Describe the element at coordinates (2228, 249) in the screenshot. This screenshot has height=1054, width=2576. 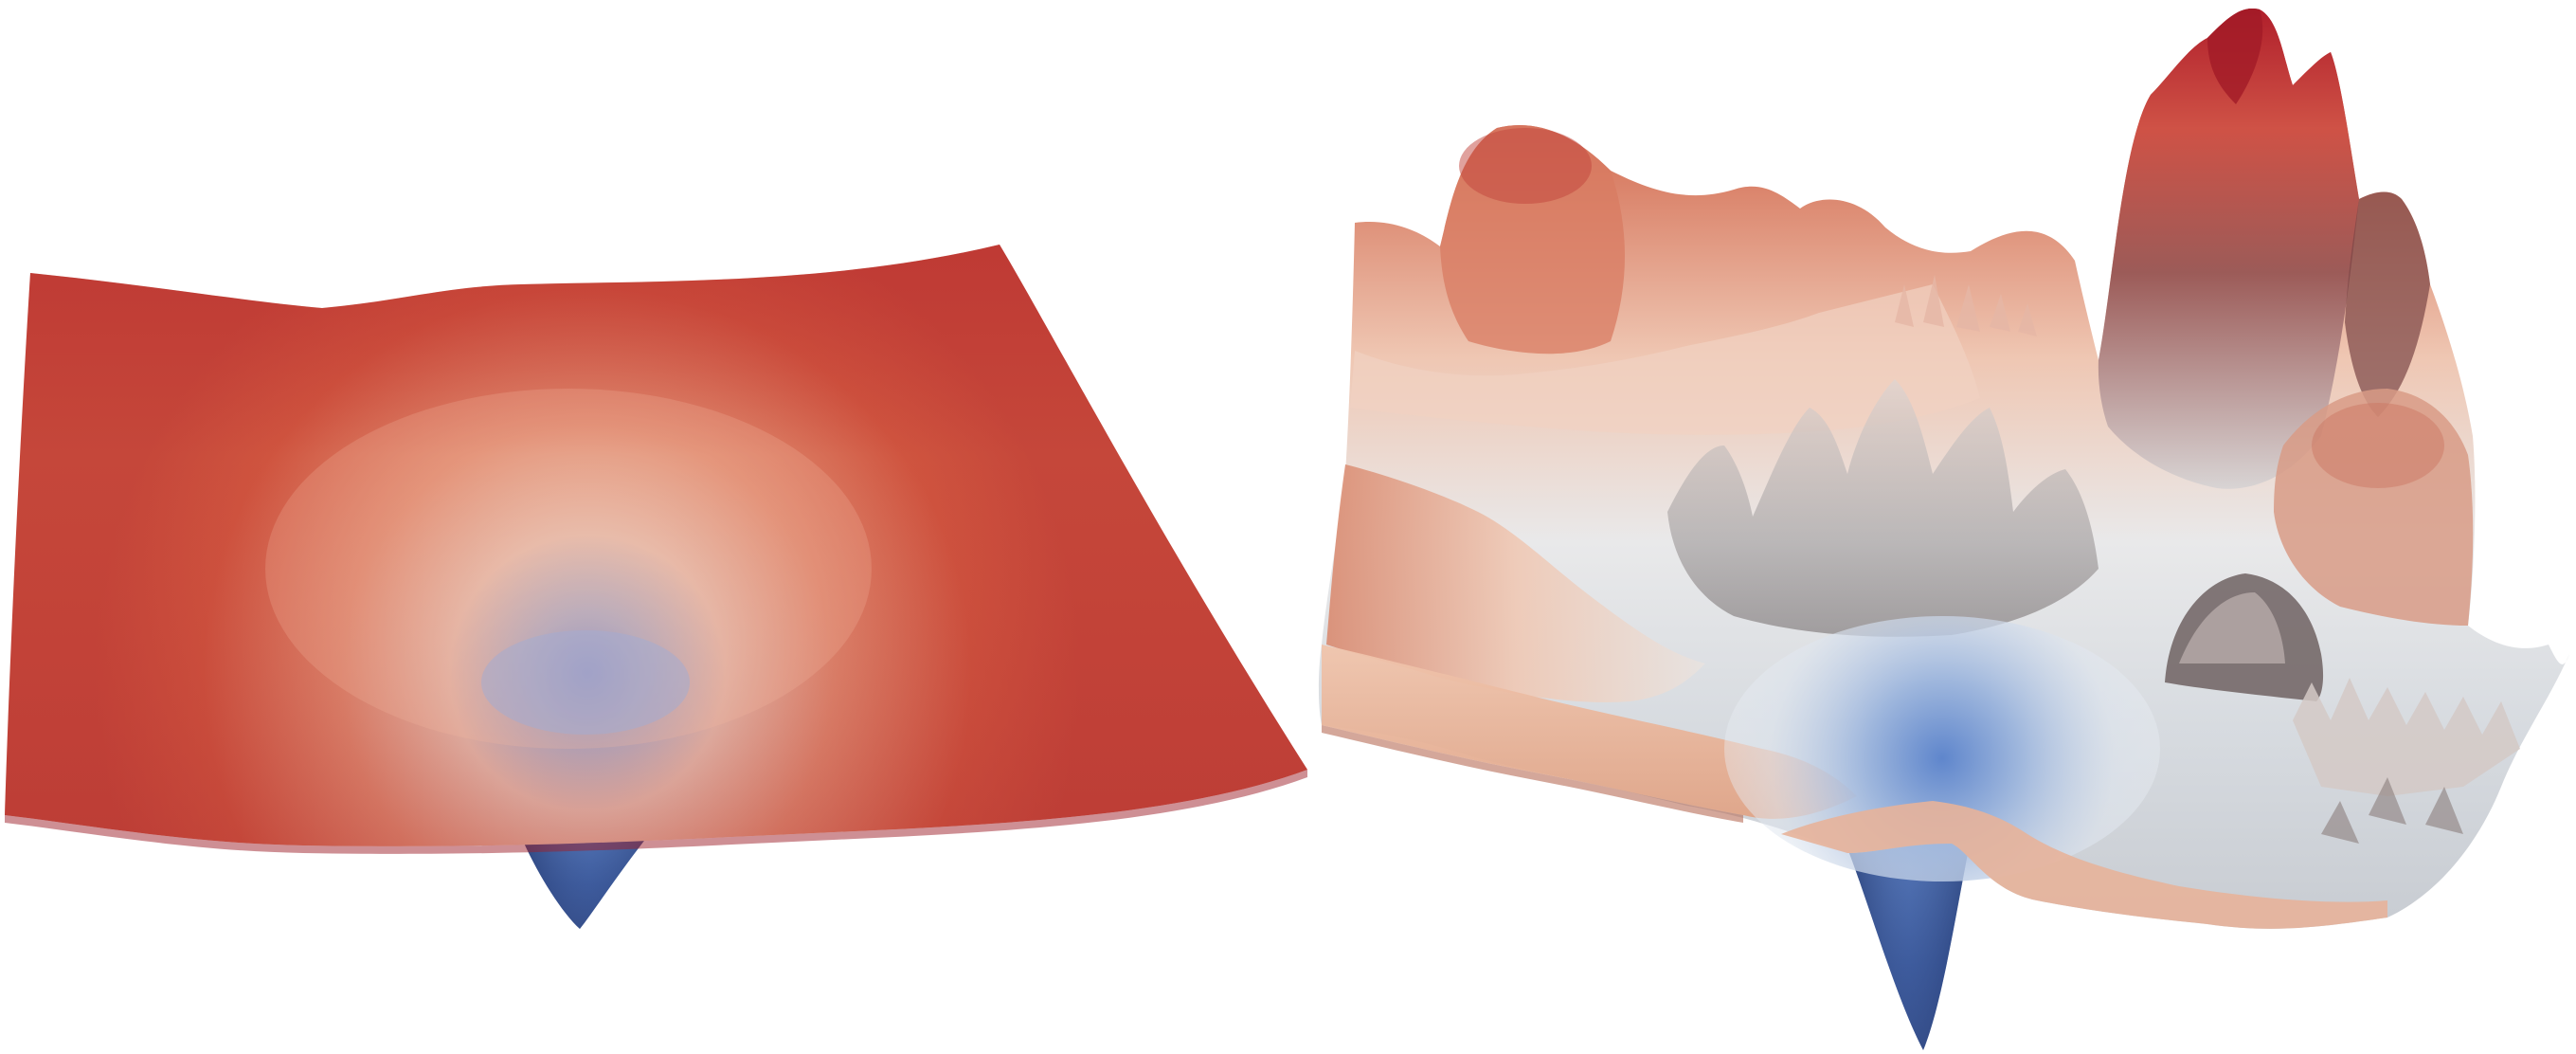
I see `right-tall-peak` at that location.